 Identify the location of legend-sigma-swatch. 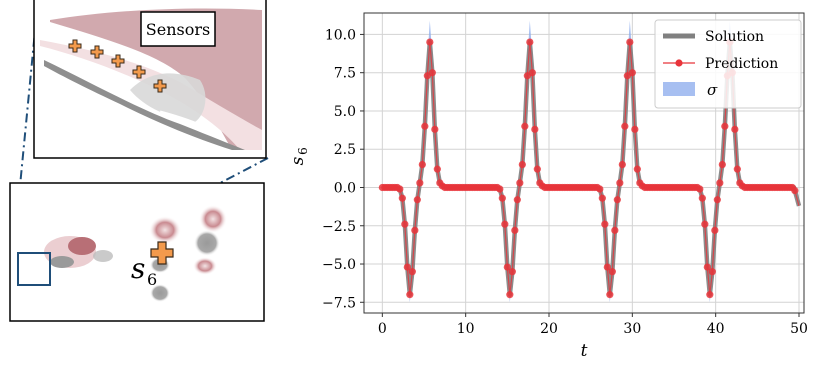
(679, 89).